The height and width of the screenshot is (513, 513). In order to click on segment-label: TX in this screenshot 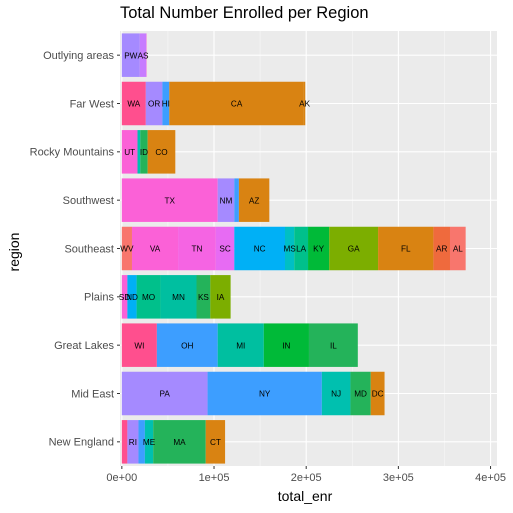, I will do `click(170, 200)`.